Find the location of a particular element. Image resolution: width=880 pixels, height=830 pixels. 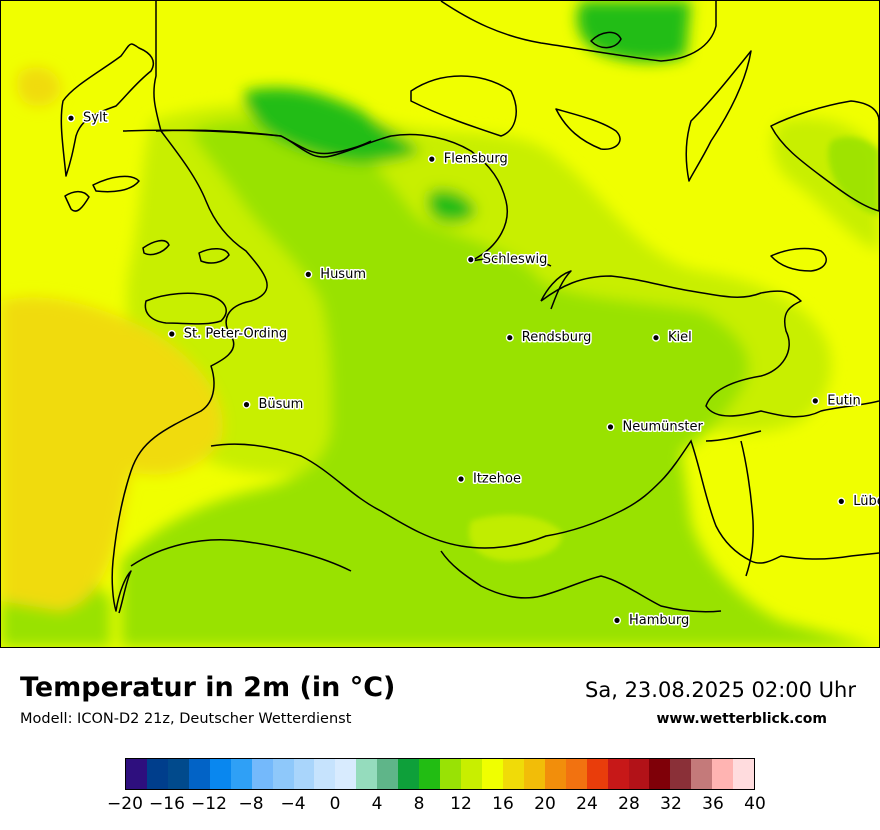

coast-eiderstedt is located at coordinates (185, 308).